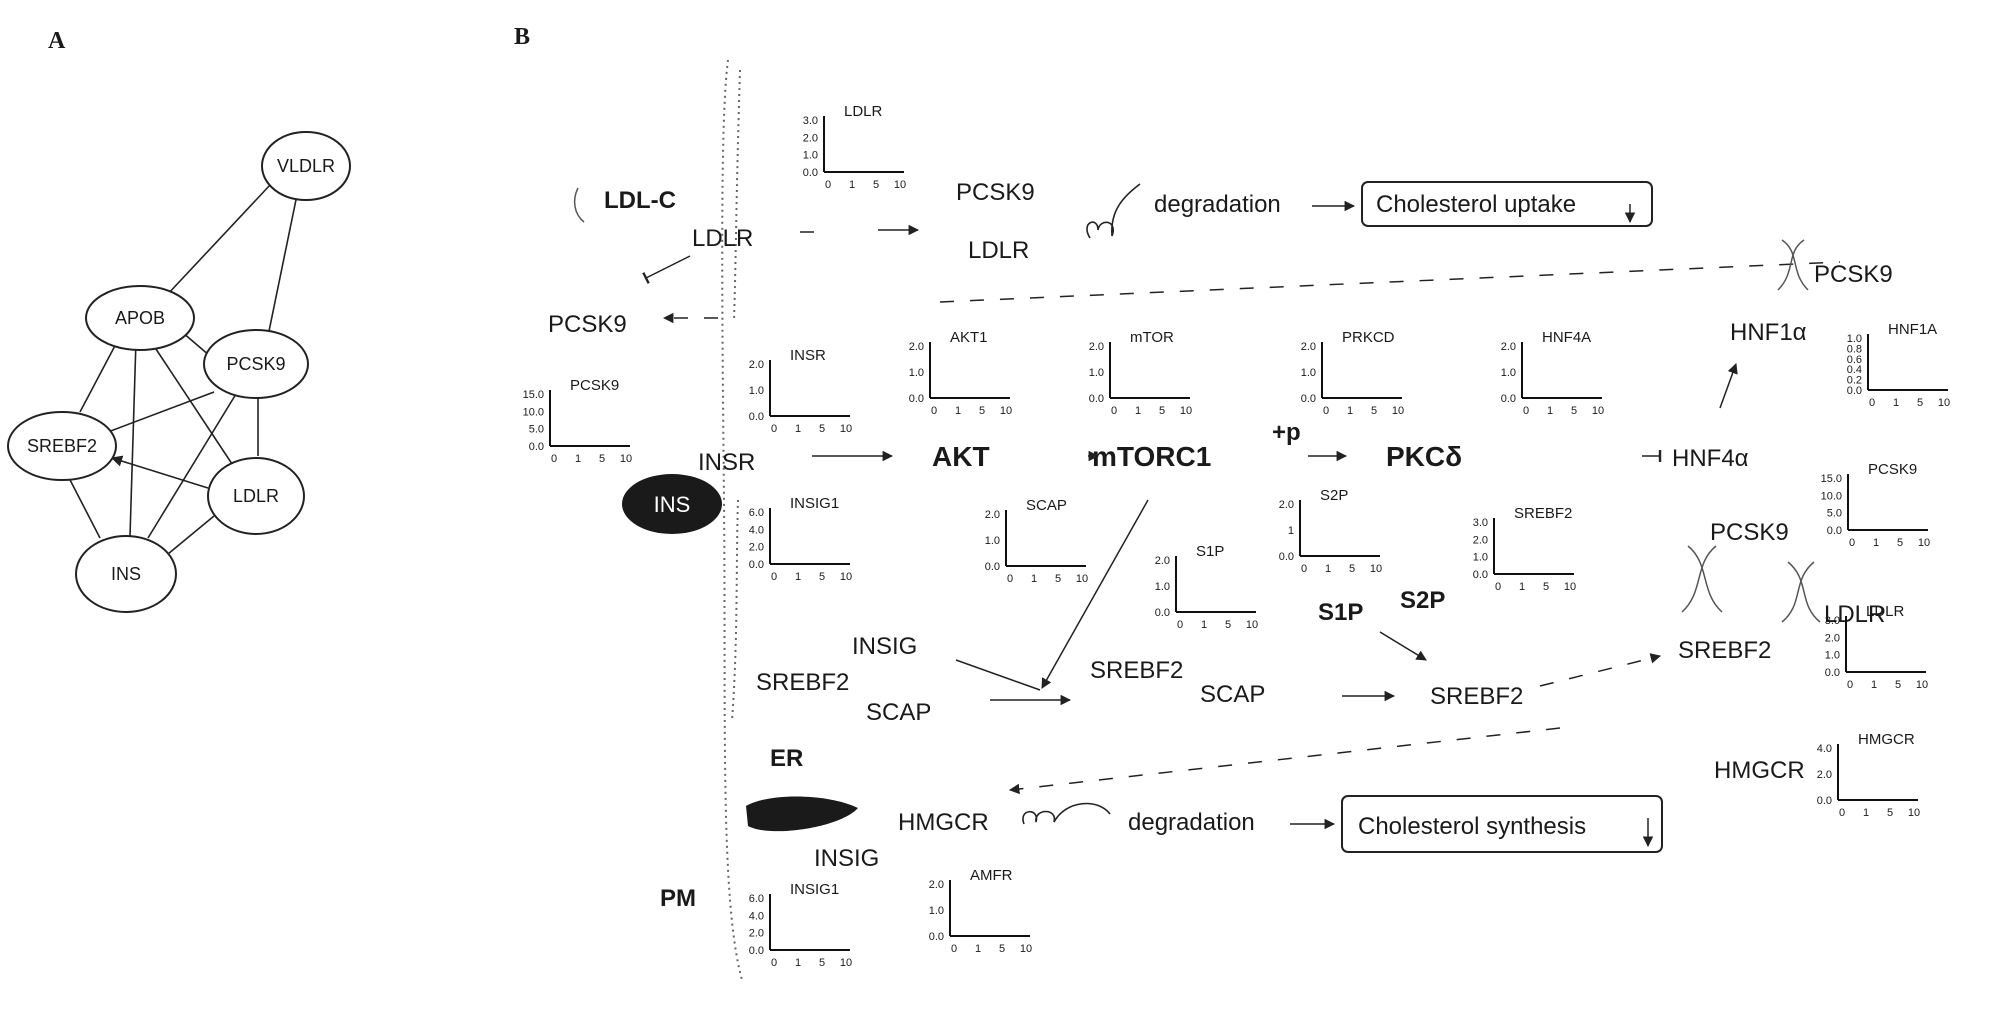 Image resolution: width=2000 pixels, height=1028 pixels. What do you see at coordinates (1552, 373) in the screenshot?
I see `minichart-hnf4a: HNF4A 2.0 1.0 0.0 0 1 5 10` at bounding box center [1552, 373].